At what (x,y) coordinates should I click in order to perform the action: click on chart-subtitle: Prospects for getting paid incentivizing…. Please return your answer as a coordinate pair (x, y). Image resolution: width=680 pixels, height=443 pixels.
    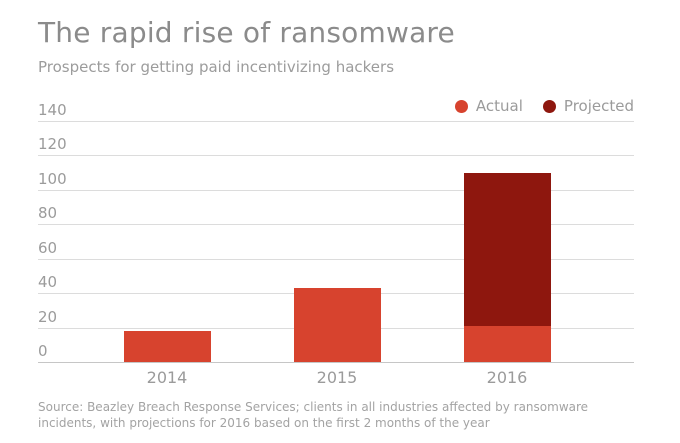
    Looking at the image, I should click on (216, 67).